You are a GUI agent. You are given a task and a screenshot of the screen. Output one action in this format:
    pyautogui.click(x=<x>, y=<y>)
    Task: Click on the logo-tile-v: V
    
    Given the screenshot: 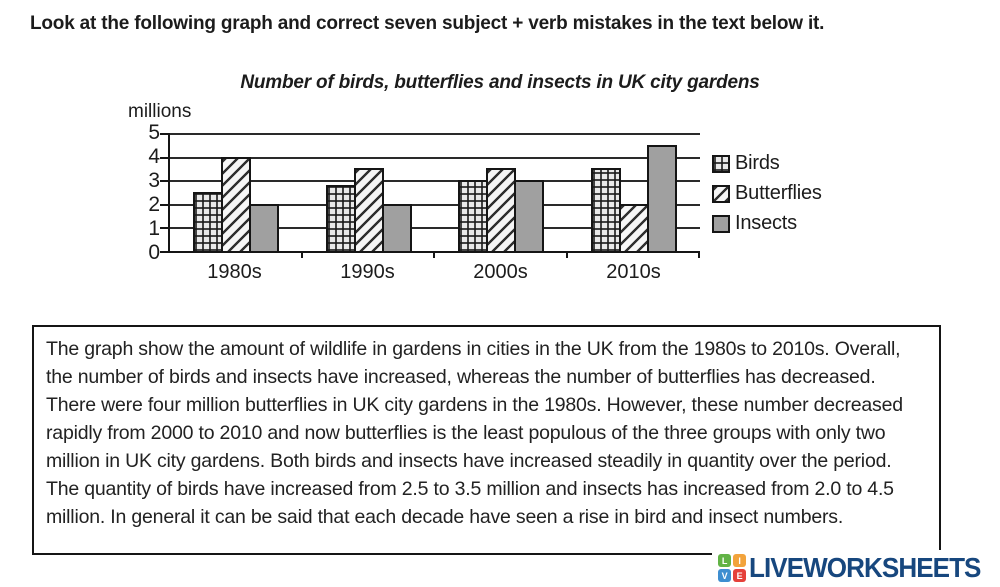 What is the action you would take?
    pyautogui.click(x=725, y=575)
    